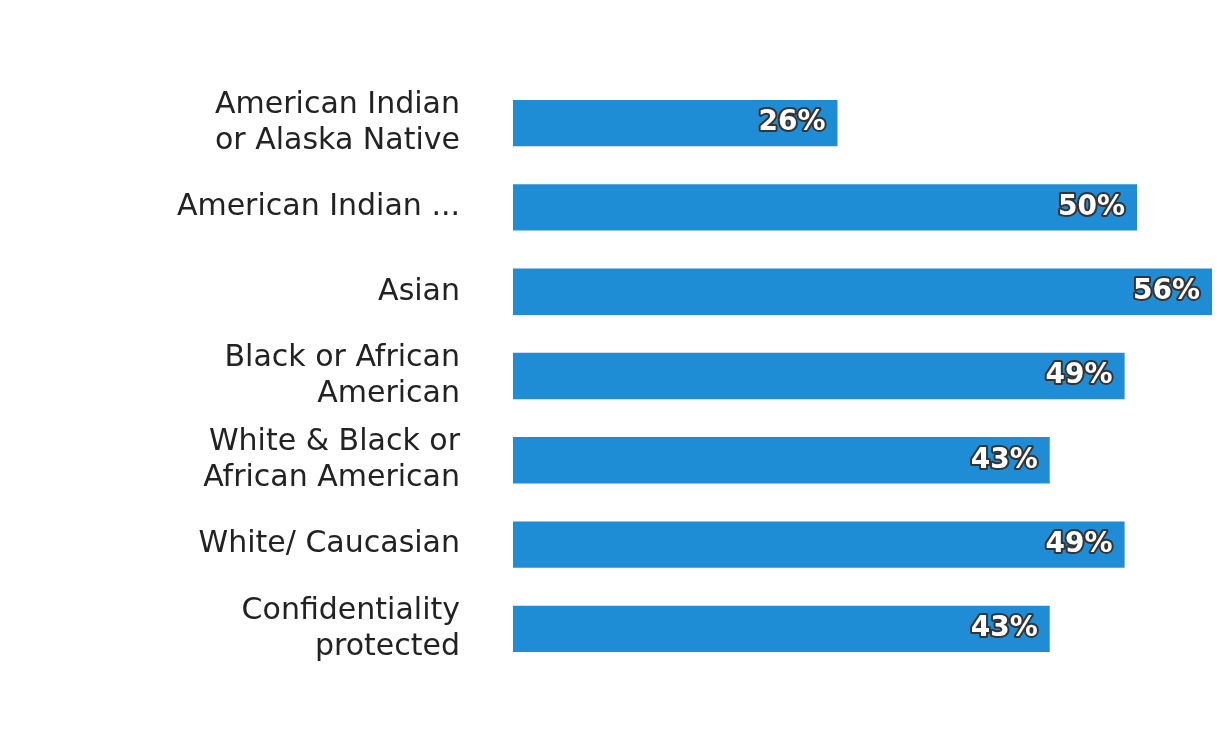 This screenshot has width=1224, height=752. Describe the element at coordinates (337, 120) in the screenshot. I see `y-tick-label: American Indian or Alaska Native` at that location.